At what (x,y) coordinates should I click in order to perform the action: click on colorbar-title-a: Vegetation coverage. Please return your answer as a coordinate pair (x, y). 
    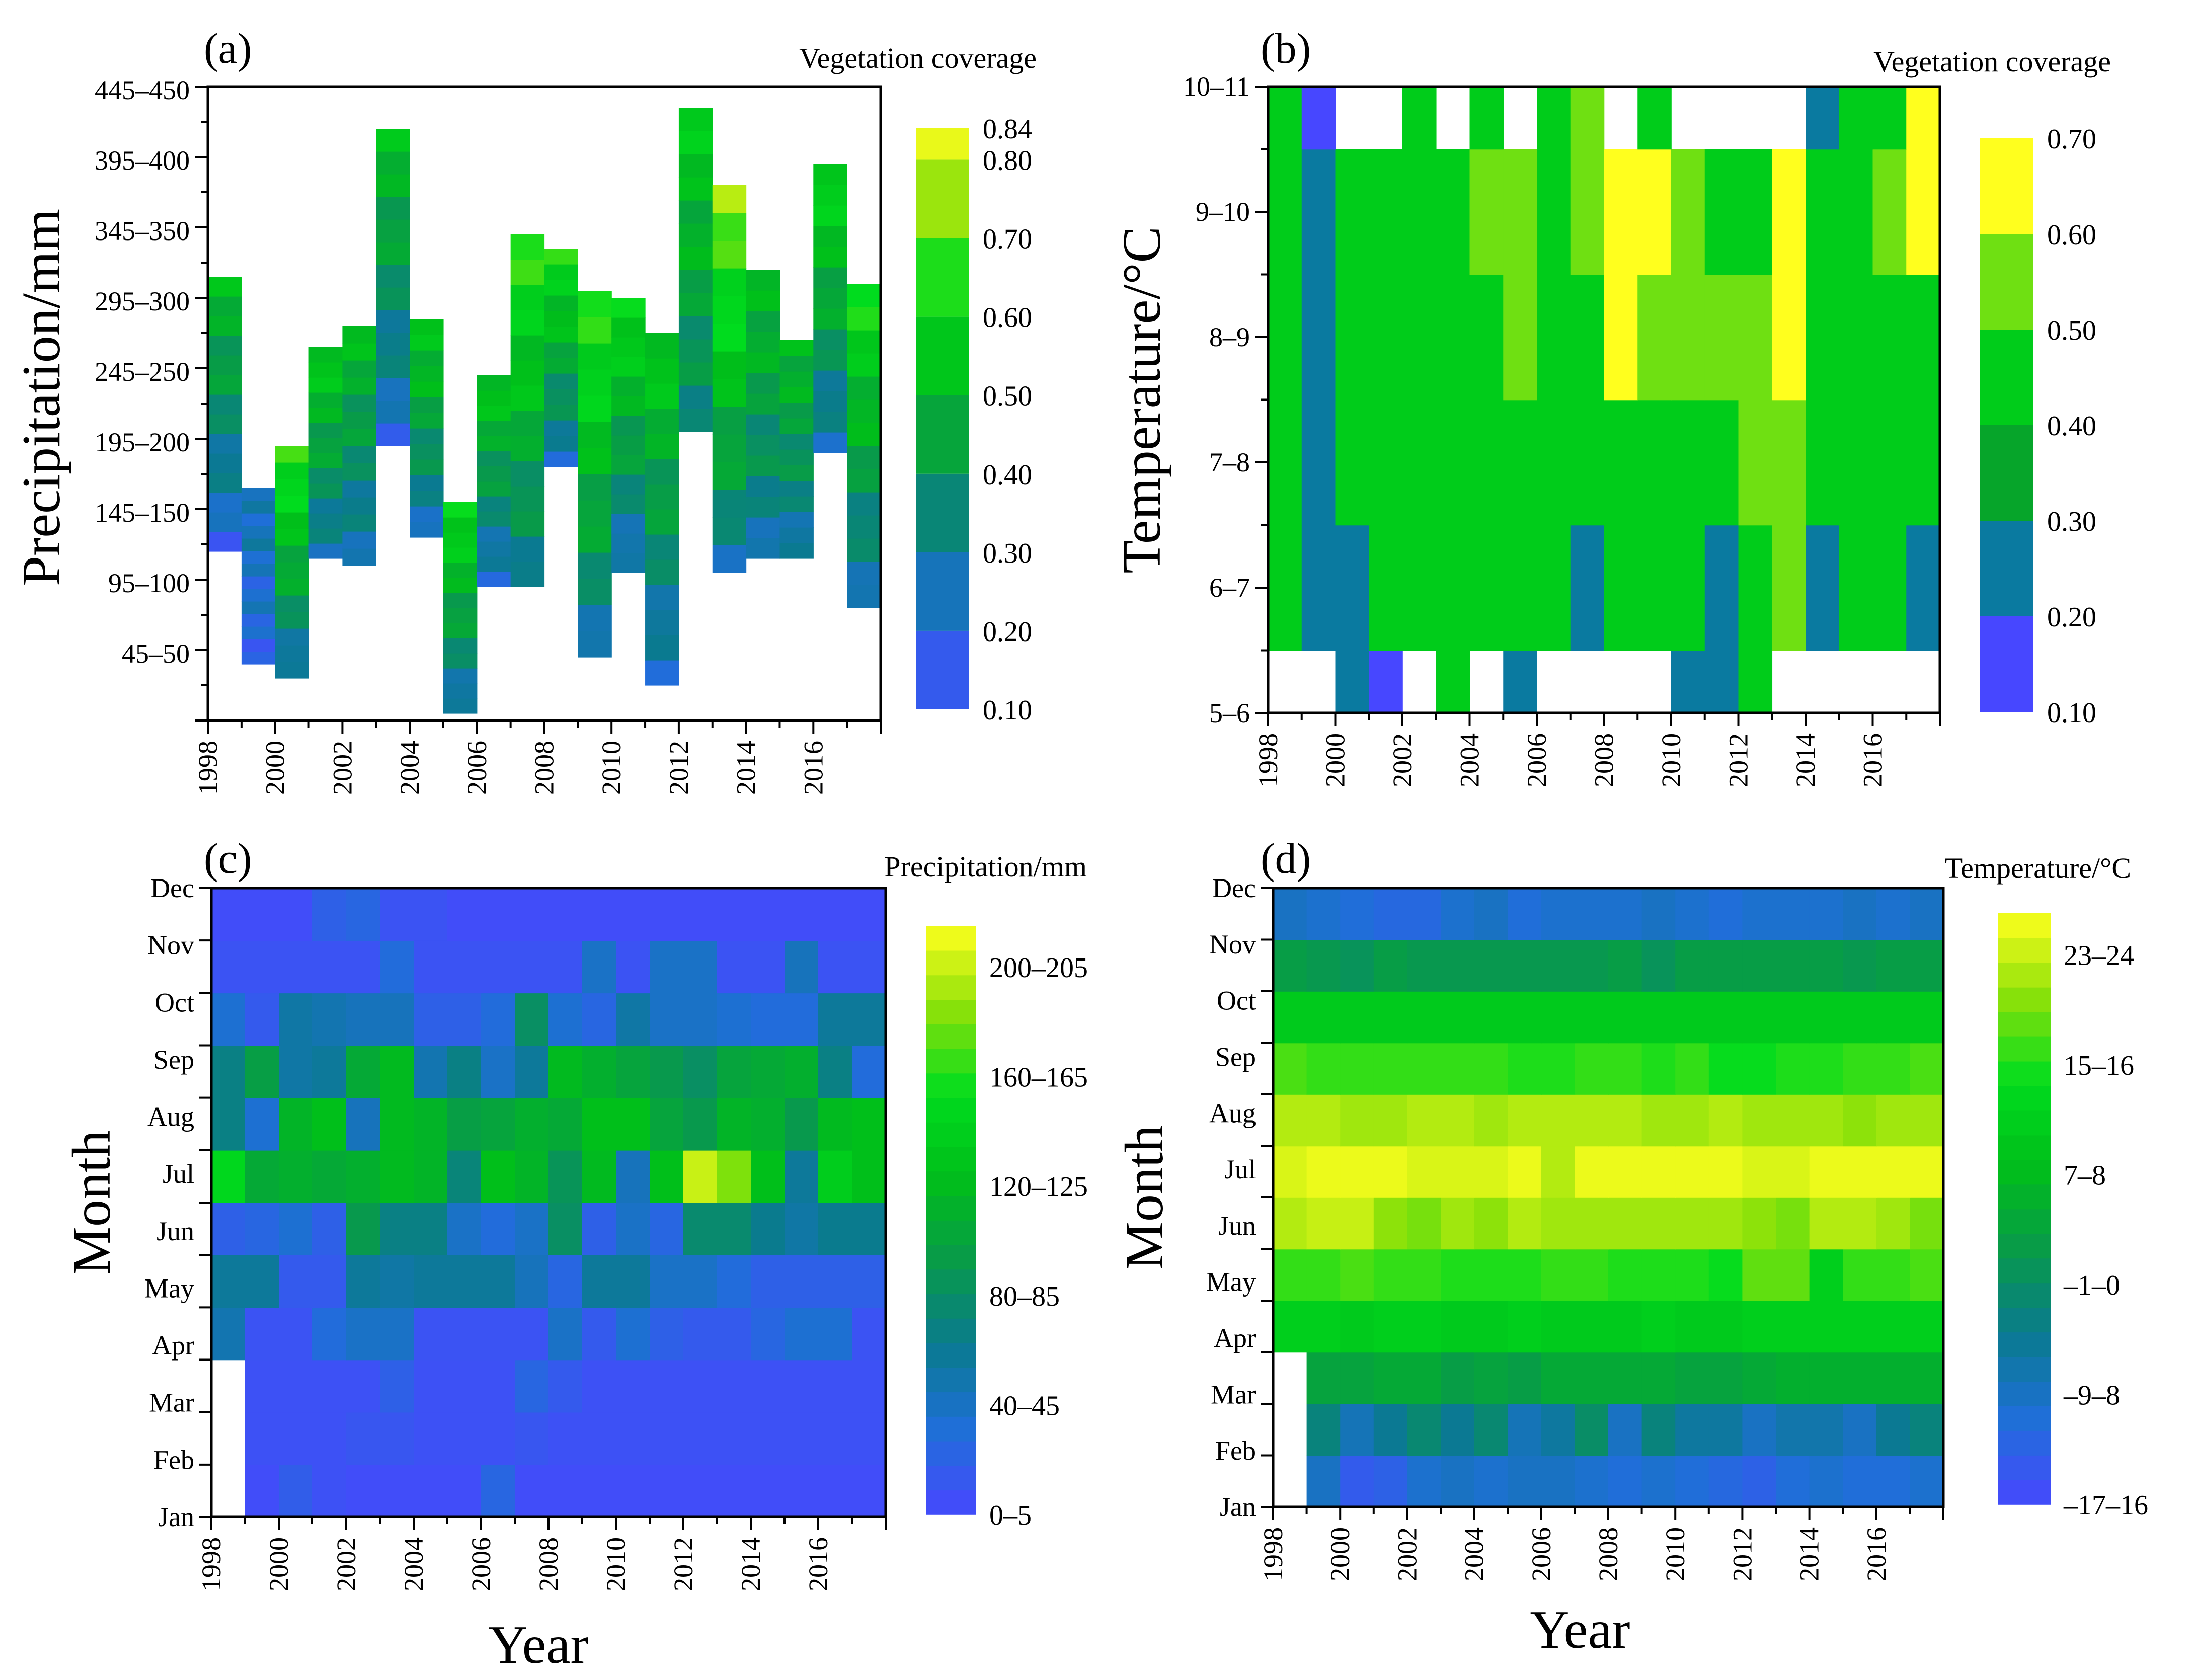
    Looking at the image, I should click on (918, 58).